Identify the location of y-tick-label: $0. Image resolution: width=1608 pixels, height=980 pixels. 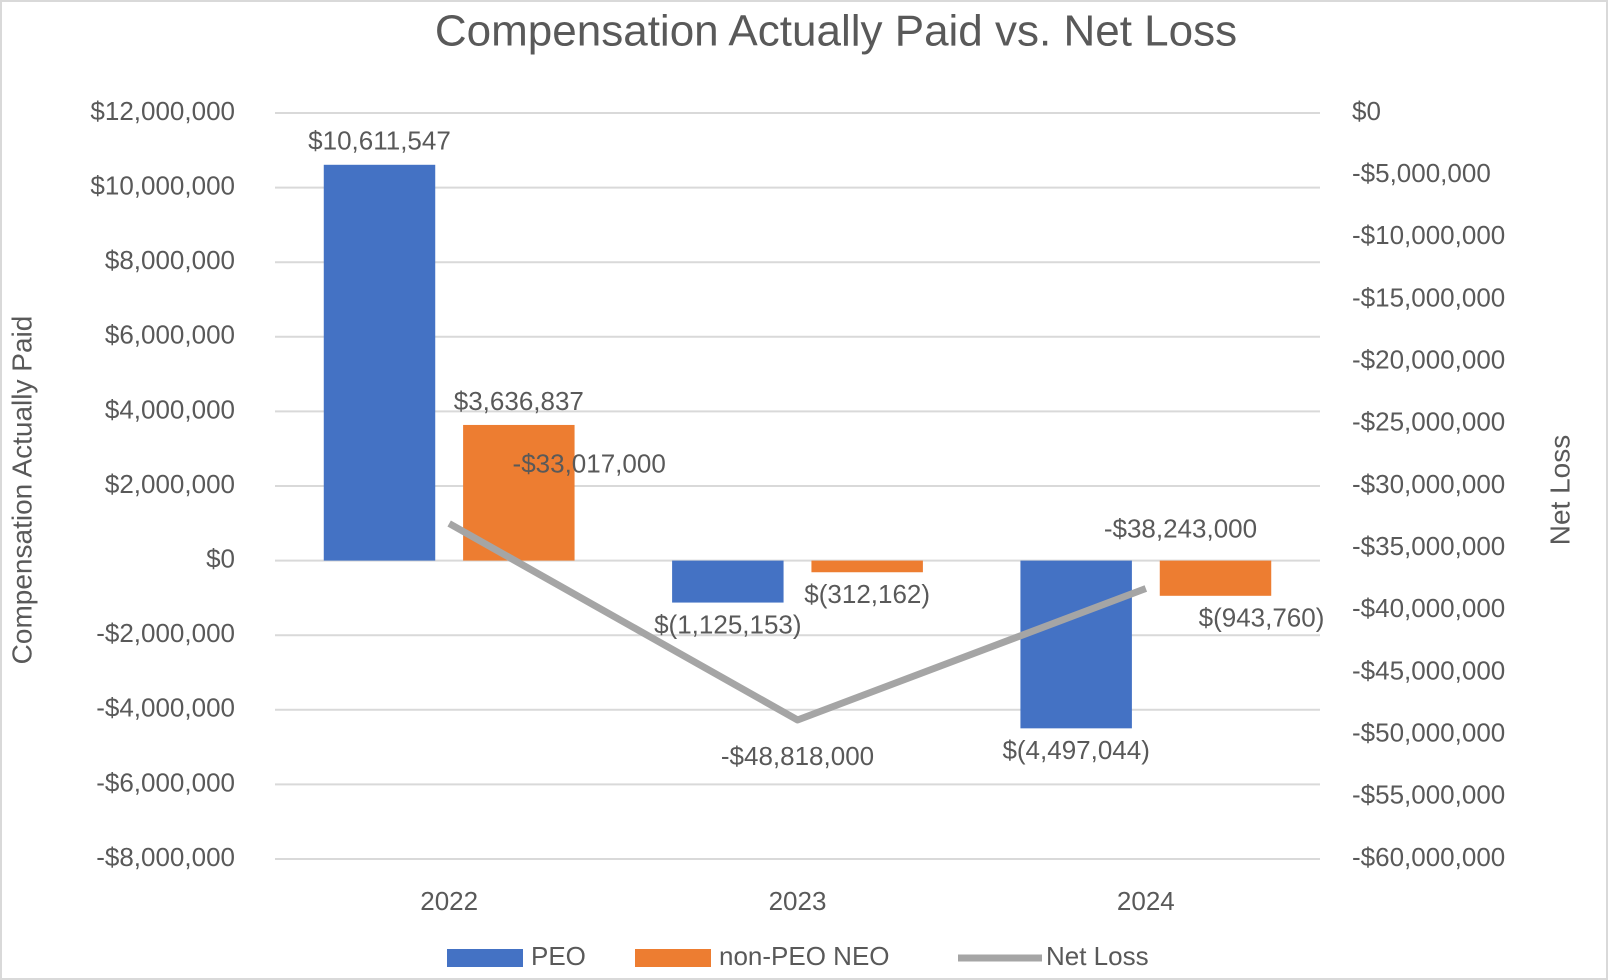
(220, 558).